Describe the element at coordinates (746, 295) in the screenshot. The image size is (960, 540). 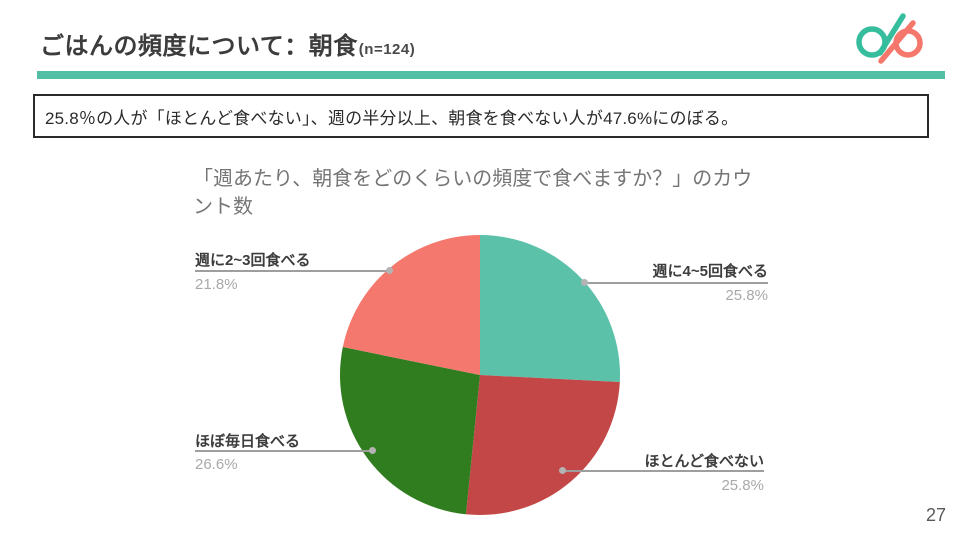
I see `pie-value-week-4-5: 25.8%` at that location.